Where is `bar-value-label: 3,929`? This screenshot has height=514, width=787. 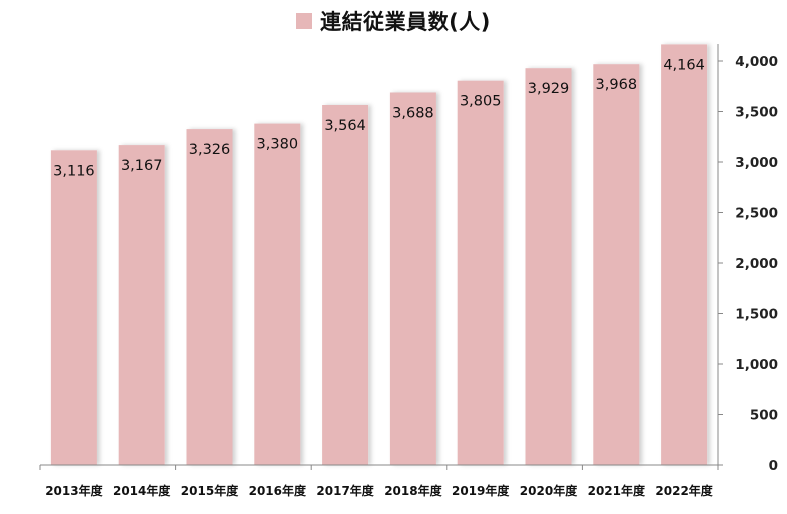
bar-value-label: 3,929 is located at coordinates (549, 89).